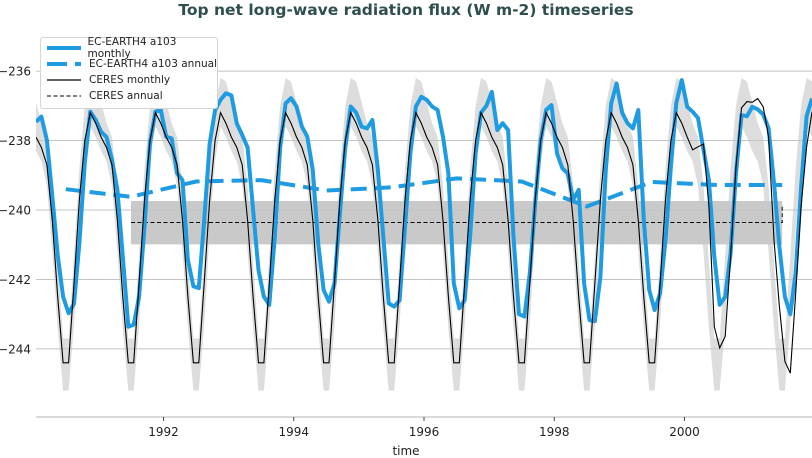 This screenshot has width=812, height=458. What do you see at coordinates (293, 432) in the screenshot?
I see `x-tick-label: 1994` at bounding box center [293, 432].